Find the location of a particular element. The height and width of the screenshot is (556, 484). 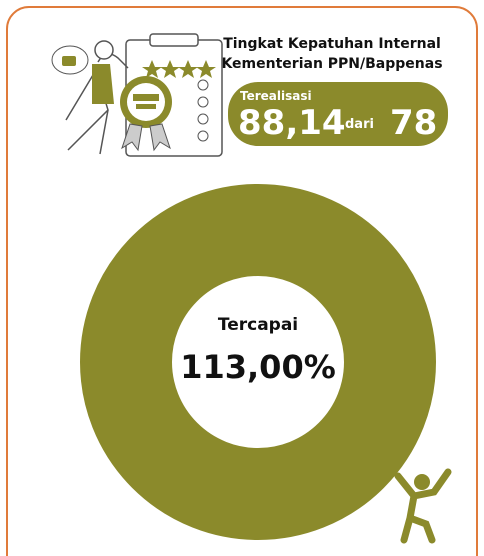

title-line: Kementerian PPN/Bappenas is located at coordinates (331, 64).